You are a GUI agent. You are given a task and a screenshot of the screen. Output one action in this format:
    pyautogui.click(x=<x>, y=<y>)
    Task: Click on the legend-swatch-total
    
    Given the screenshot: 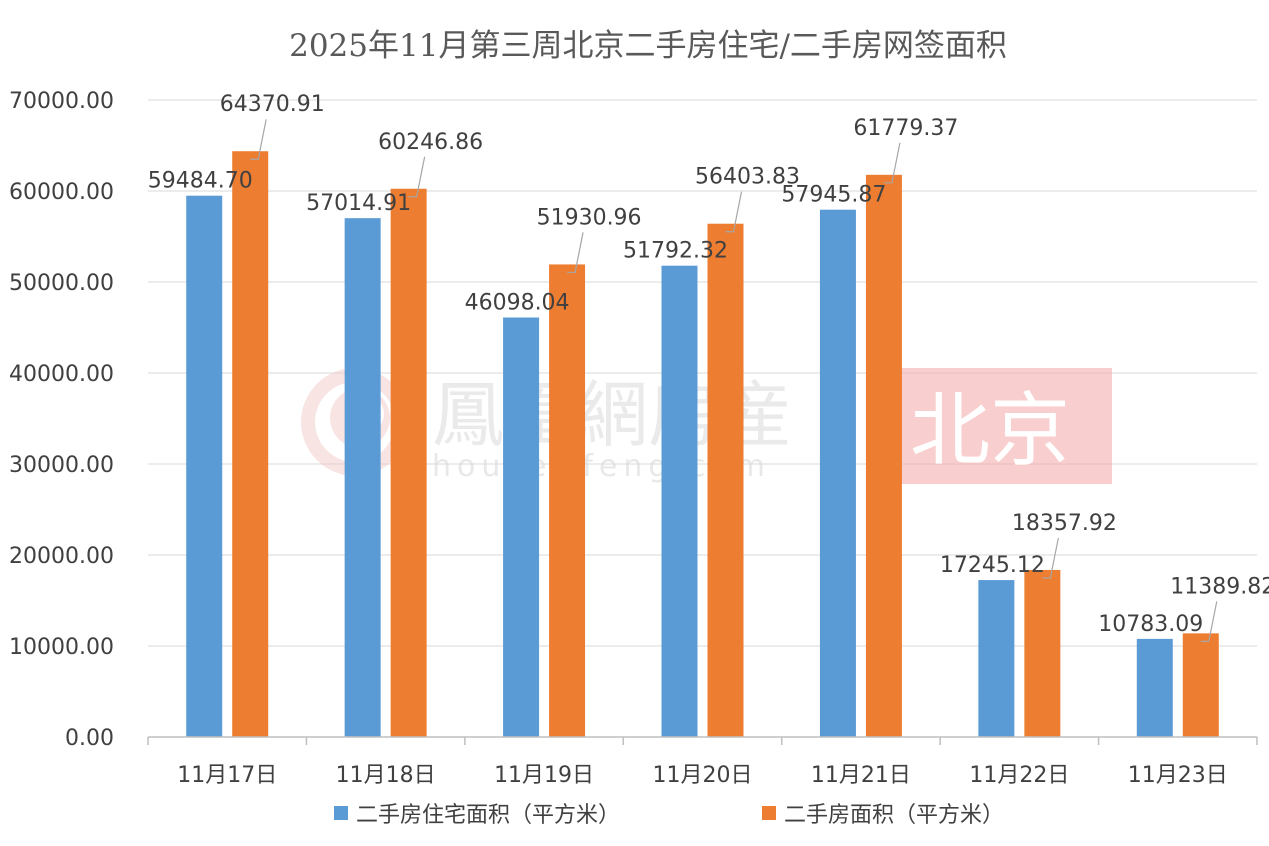 What is the action you would take?
    pyautogui.click(x=769, y=813)
    